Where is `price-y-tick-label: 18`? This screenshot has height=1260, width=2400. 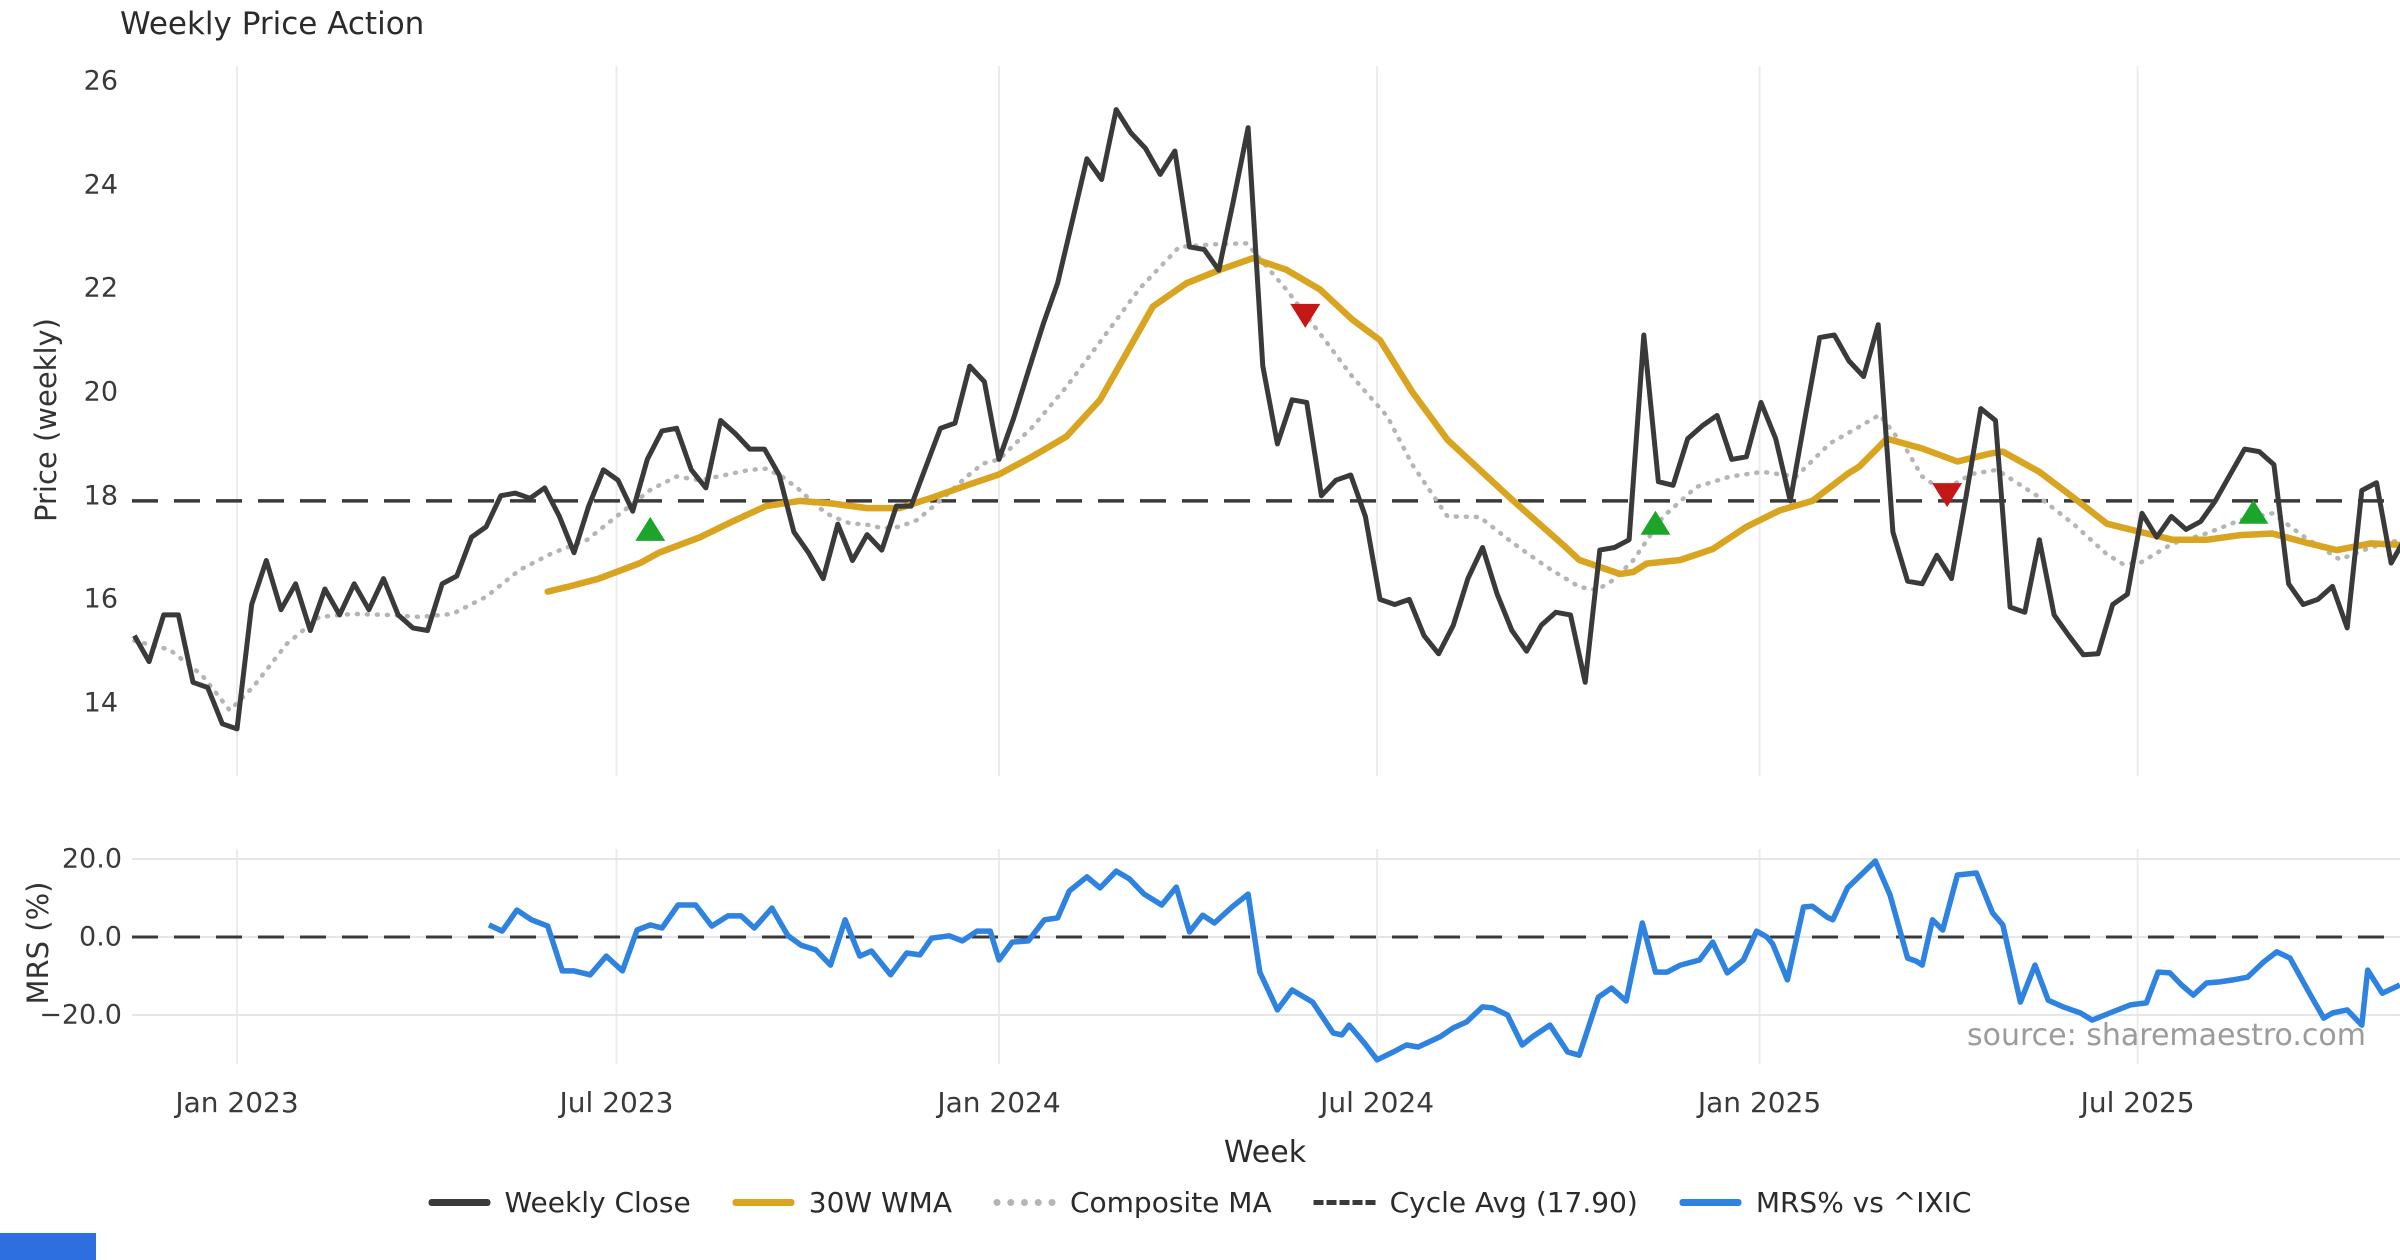
price-y-tick-label: 18 is located at coordinates (100, 496).